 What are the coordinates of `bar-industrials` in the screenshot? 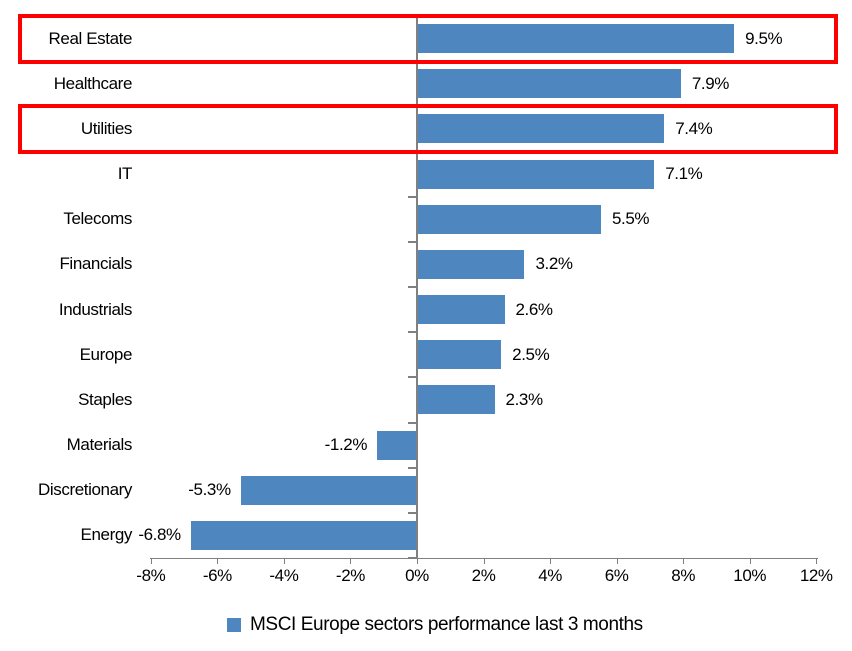 It's located at (461, 310).